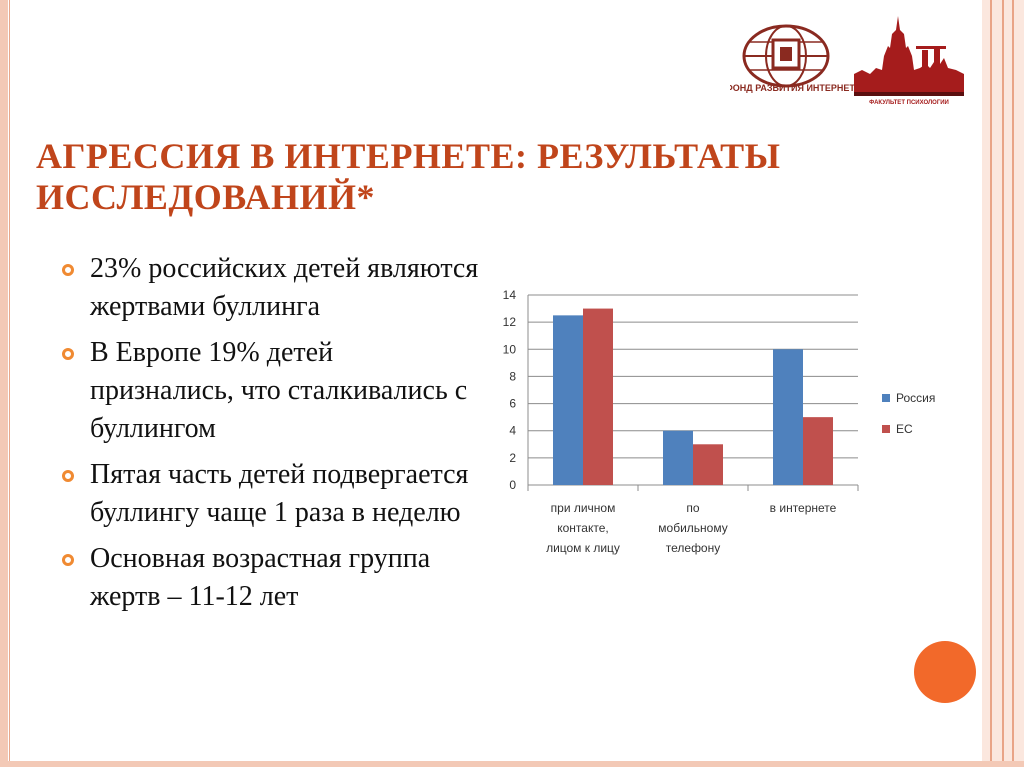 Image resolution: width=1024 pixels, height=767 pixels. Describe the element at coordinates (510, 295) in the screenshot. I see `y-tick-label: 14` at that location.